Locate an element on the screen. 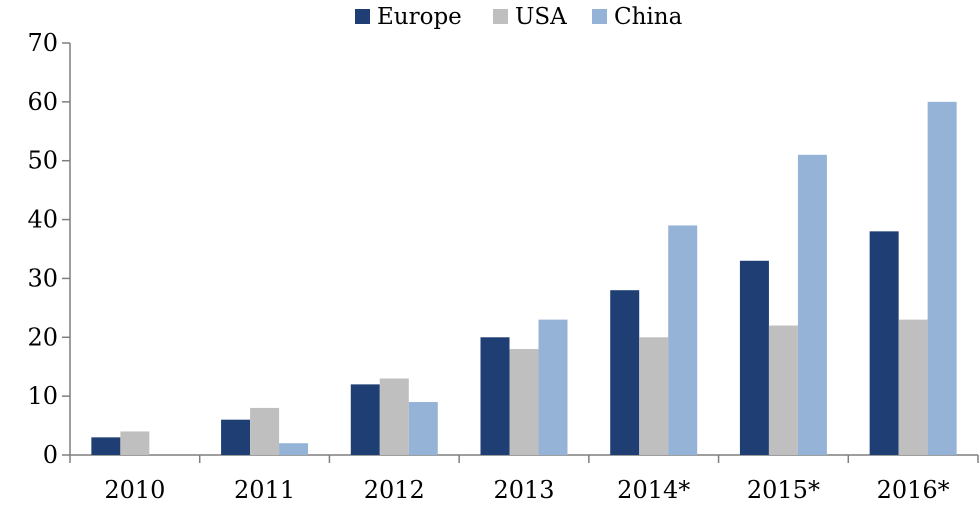 This screenshot has width=980, height=506. bar-china-2015 is located at coordinates (812, 305).